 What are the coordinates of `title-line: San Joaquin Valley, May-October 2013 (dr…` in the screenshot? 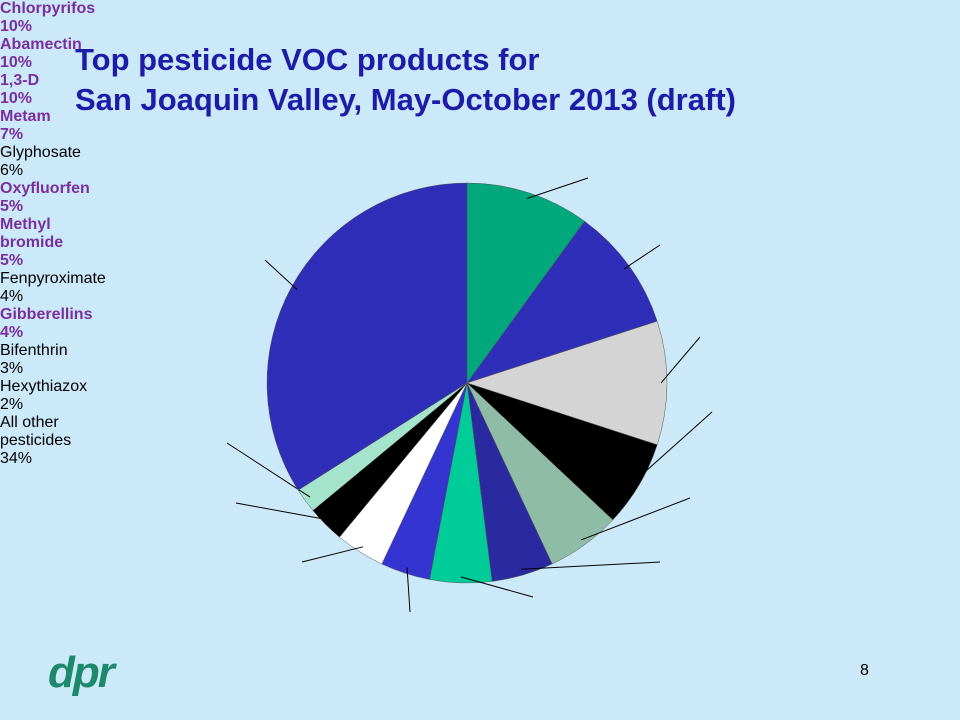 It's located at (405, 99).